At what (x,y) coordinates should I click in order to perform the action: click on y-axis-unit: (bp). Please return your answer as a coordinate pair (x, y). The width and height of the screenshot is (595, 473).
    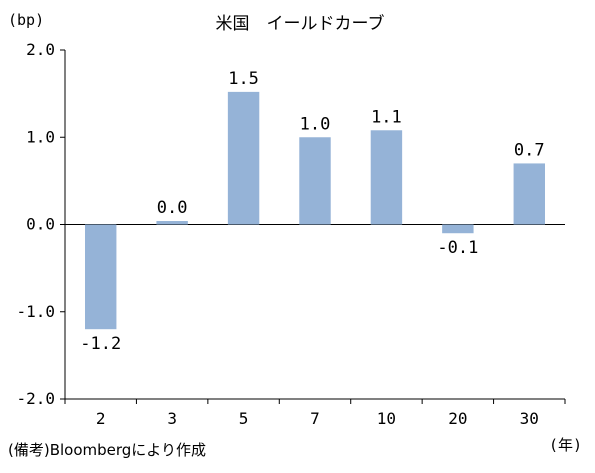
    Looking at the image, I should click on (26, 20).